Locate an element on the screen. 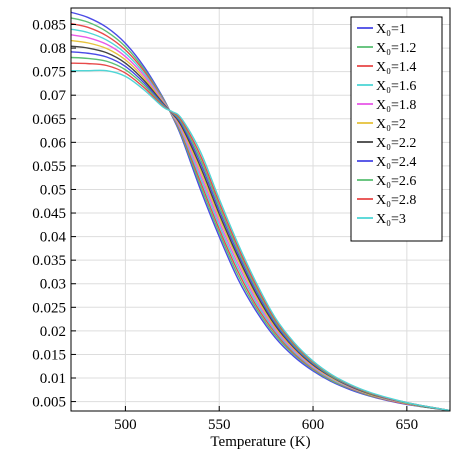 The height and width of the screenshot is (453, 457). x-tick-label: 500 is located at coordinates (125, 425).